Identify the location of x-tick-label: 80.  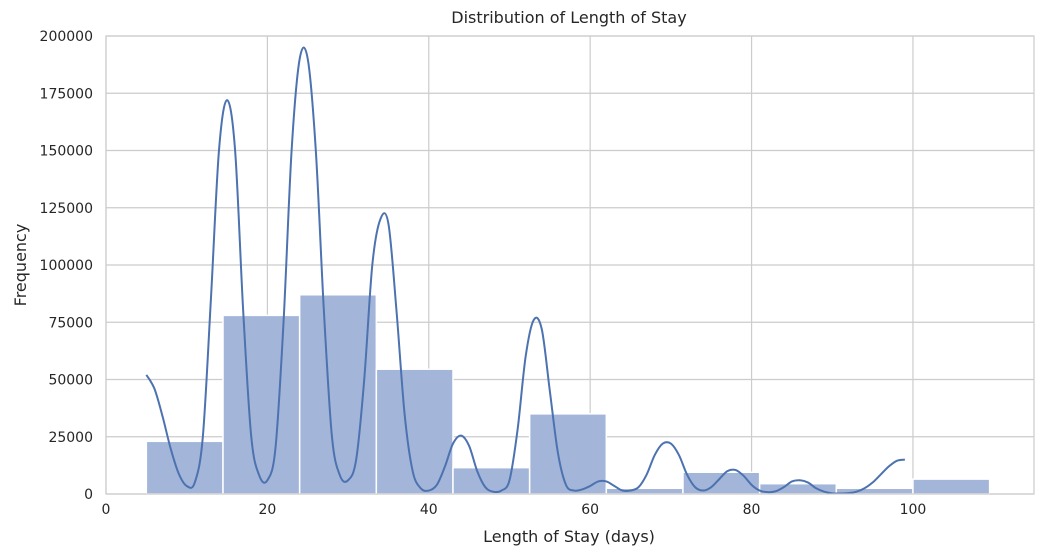
(752, 510).